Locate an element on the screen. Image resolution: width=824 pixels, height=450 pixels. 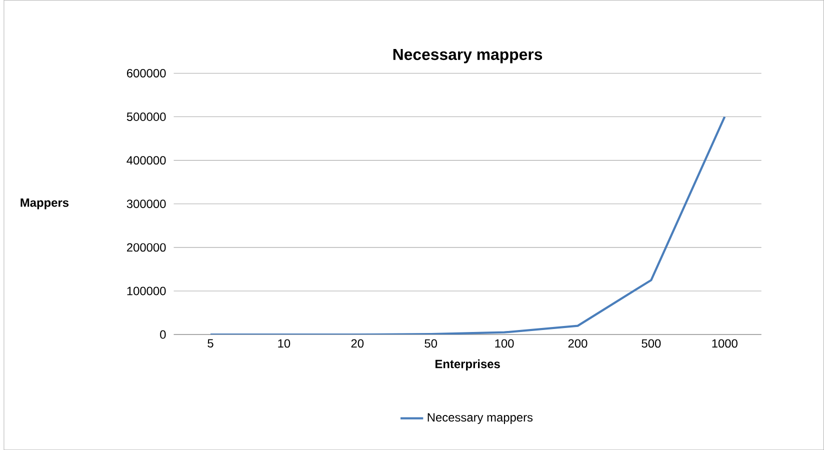
x-tick-label: 500 is located at coordinates (651, 343).